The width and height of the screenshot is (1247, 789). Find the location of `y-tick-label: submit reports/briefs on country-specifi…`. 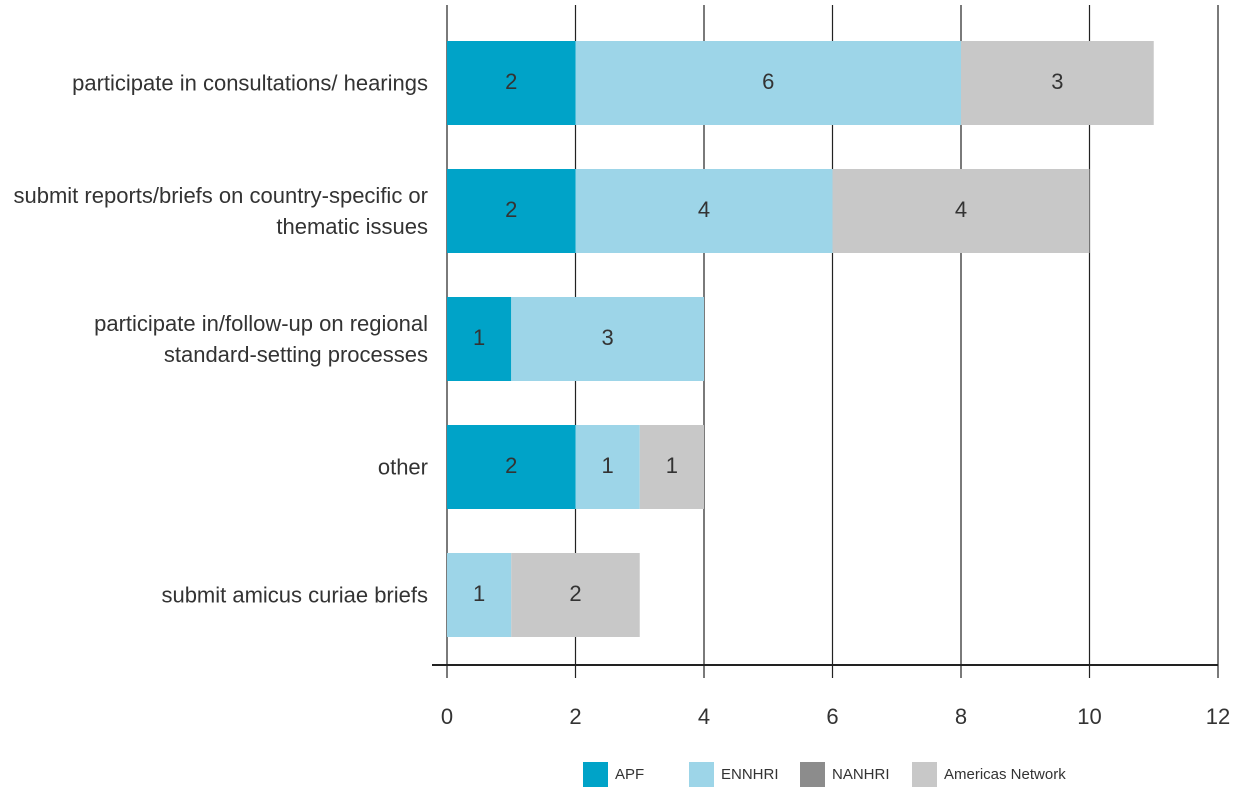

y-tick-label: submit reports/briefs on country-specifi… is located at coordinates (221, 211).